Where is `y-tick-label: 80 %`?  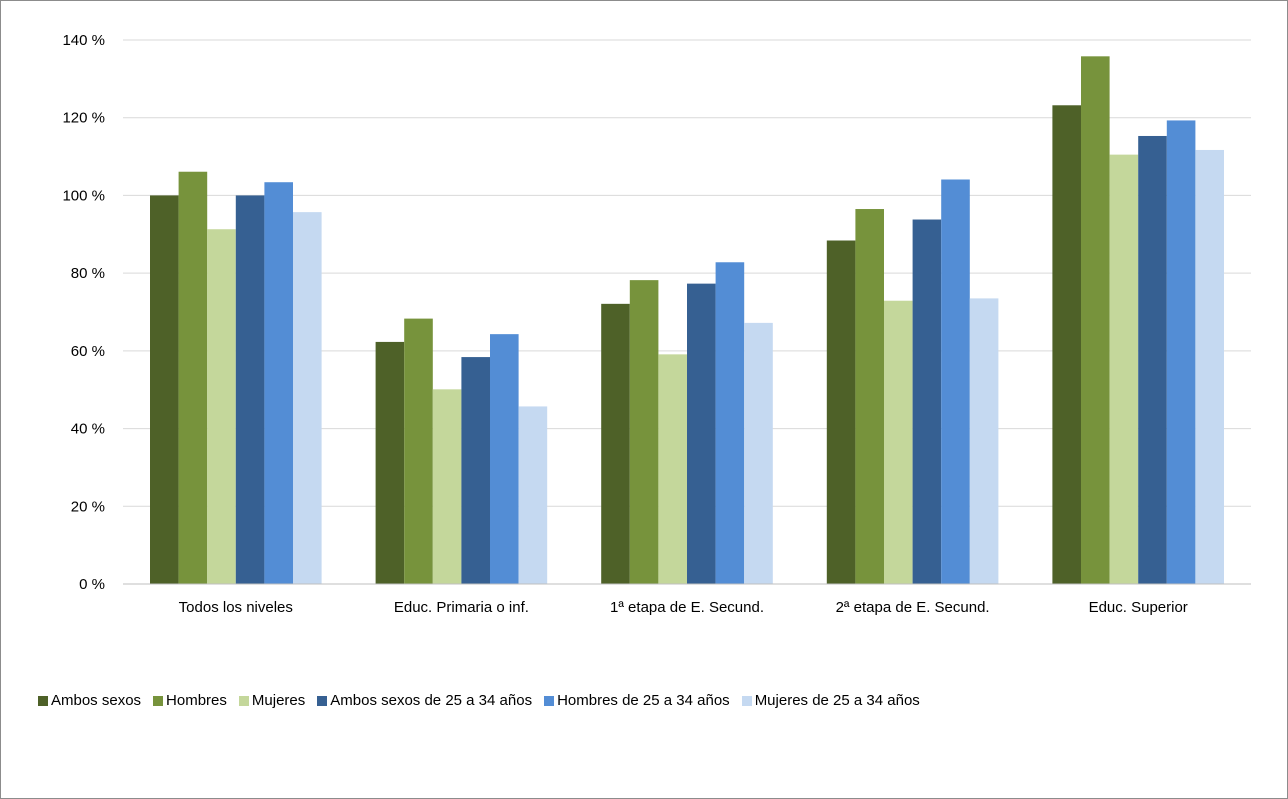
y-tick-label: 80 % is located at coordinates (88, 273).